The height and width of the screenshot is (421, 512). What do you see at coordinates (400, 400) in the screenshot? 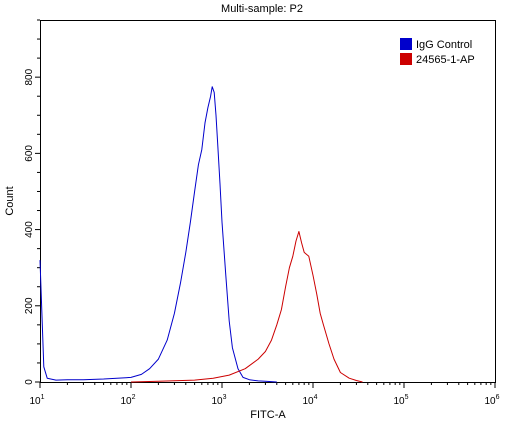
I see `x-tick-label: 10⁵` at bounding box center [400, 400].